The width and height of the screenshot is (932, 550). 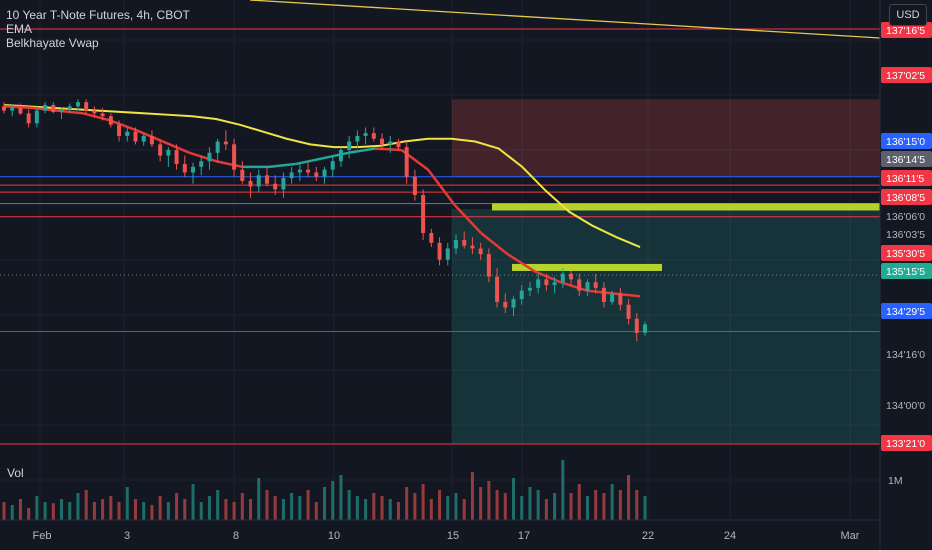 What do you see at coordinates (15, 473) in the screenshot?
I see `volume-indicator-label: Vol` at bounding box center [15, 473].